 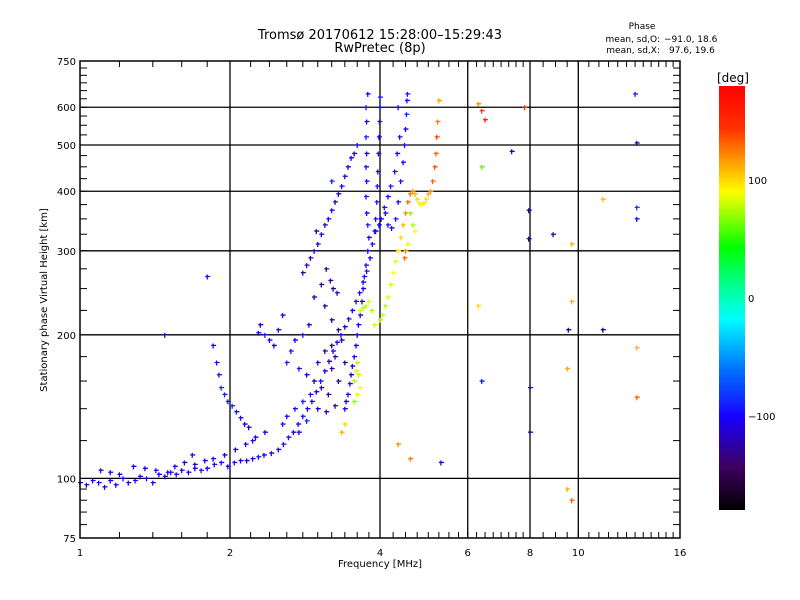 I want to click on y-tick-label: 300, so click(x=66, y=252).